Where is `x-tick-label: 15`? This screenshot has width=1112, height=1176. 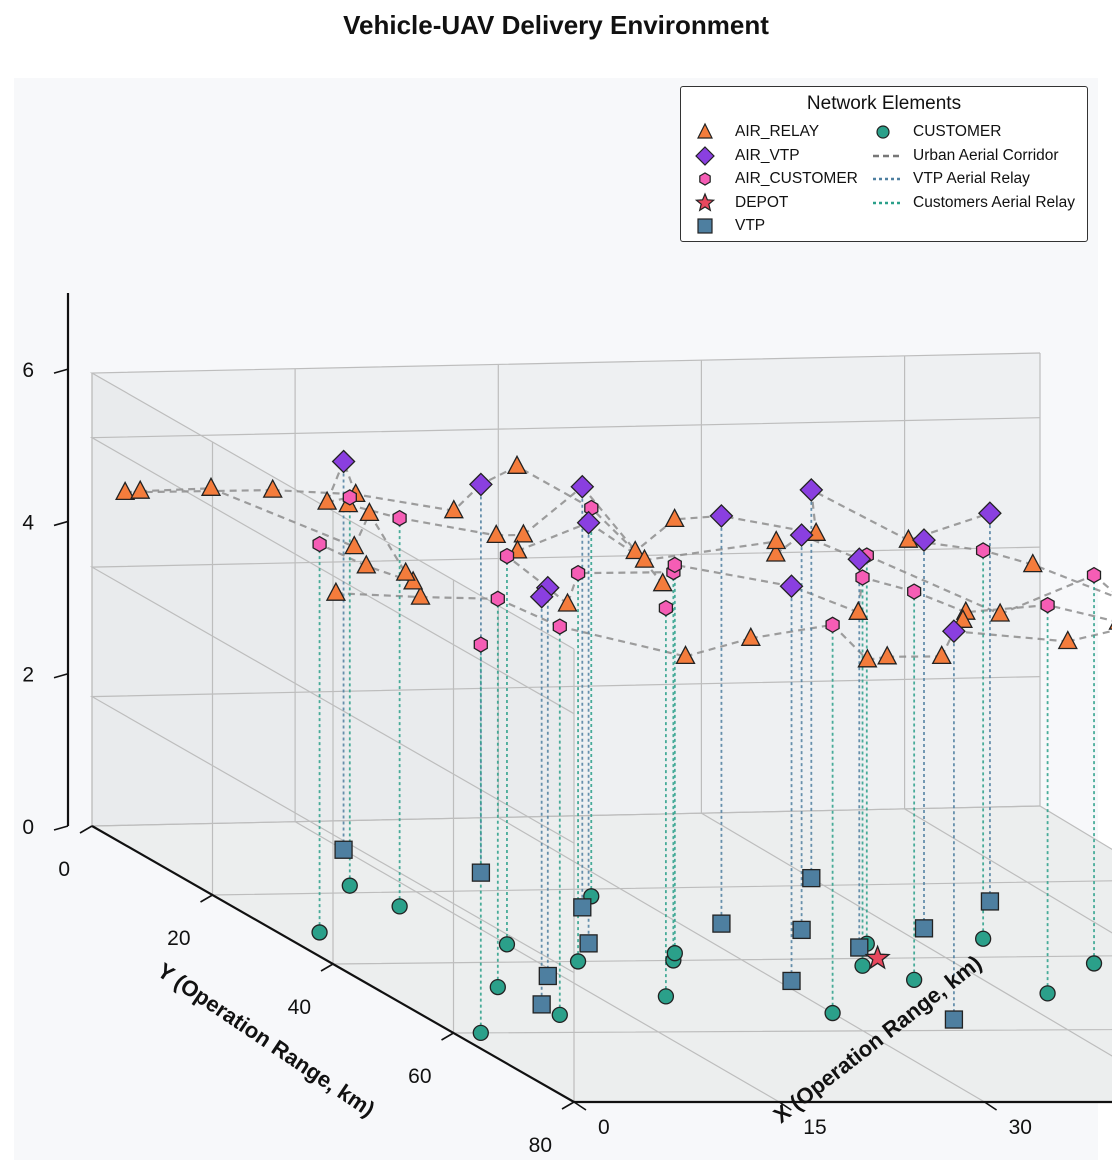
x-tick-label: 15 is located at coordinates (814, 1127).